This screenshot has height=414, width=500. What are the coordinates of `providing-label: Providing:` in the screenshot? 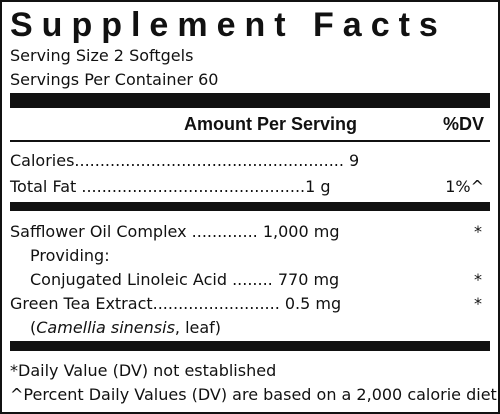 It's located at (70, 255).